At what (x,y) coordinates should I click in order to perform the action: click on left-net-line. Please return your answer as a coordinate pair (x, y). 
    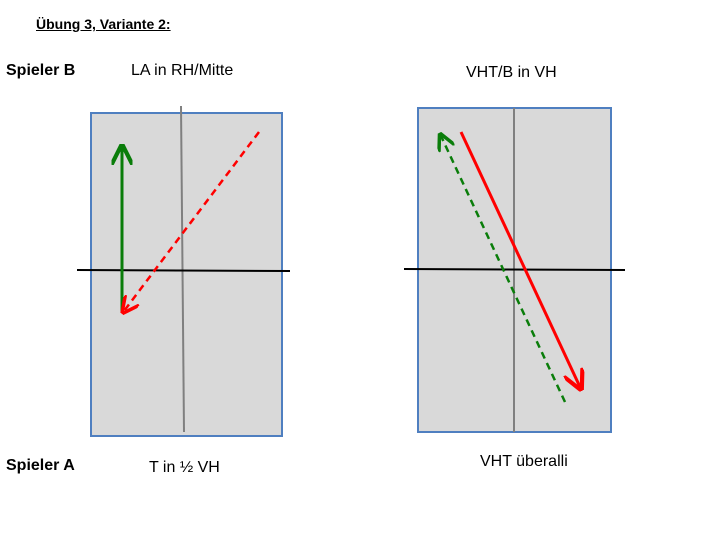
    Looking at the image, I should click on (183, 270).